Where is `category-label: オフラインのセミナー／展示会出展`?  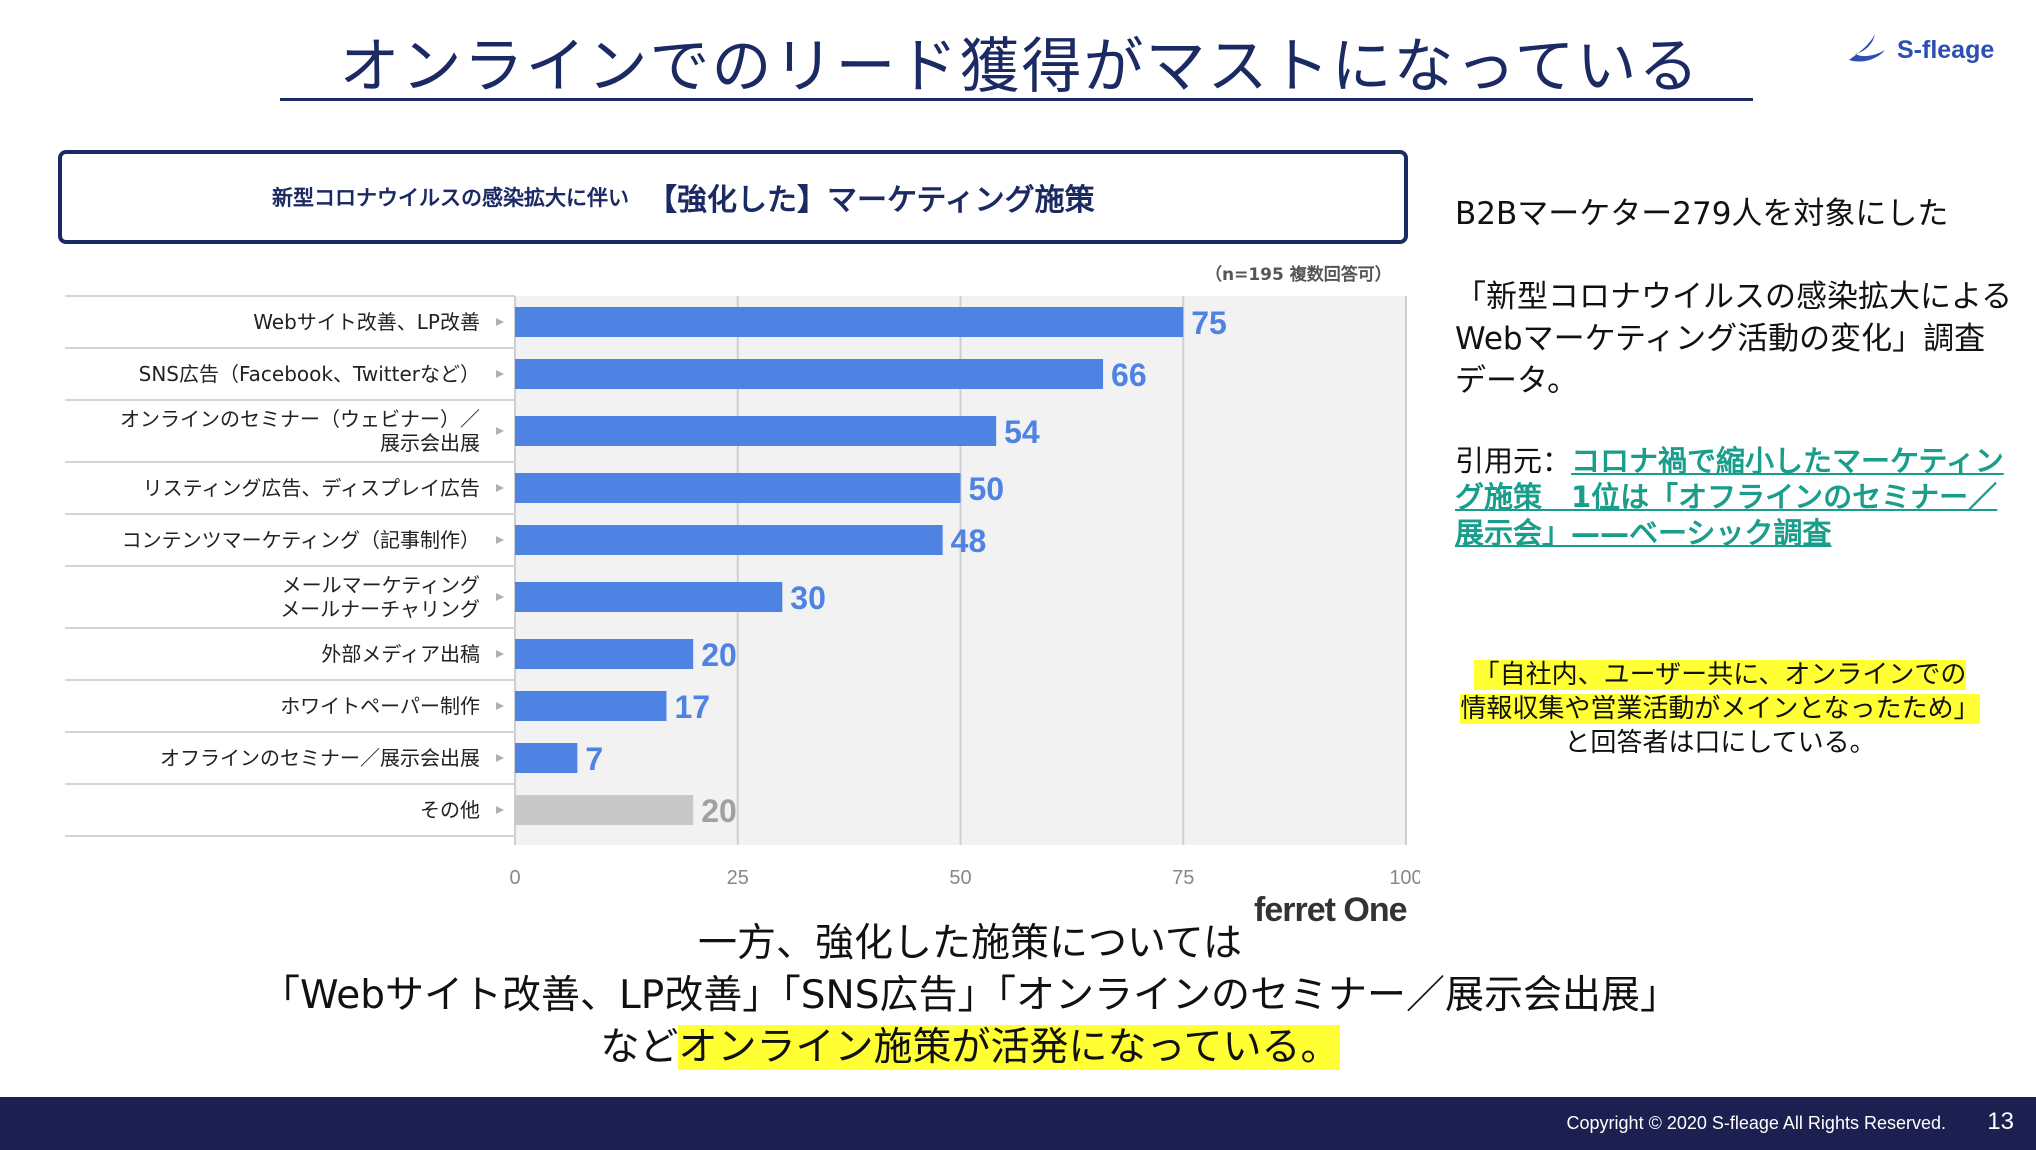 category-label: オフラインのセミナー／展示会出展 is located at coordinates (320, 758).